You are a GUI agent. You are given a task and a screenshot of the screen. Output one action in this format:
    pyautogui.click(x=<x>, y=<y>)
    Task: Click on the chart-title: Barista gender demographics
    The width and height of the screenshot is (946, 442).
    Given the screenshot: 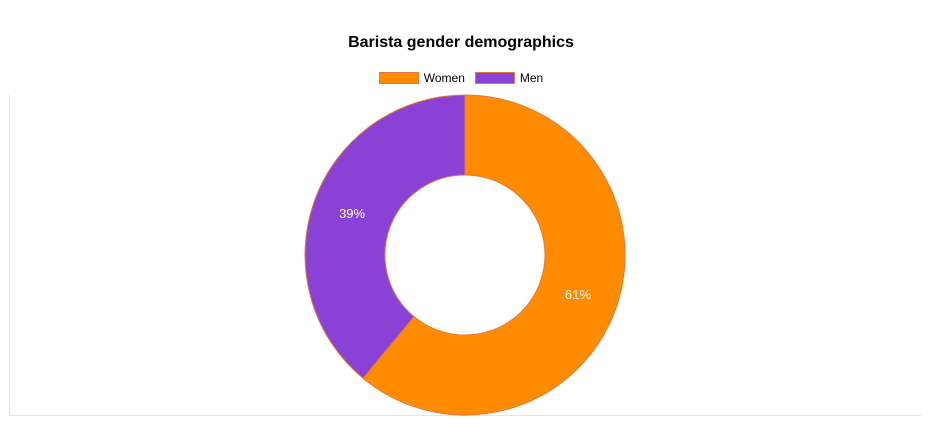 What is the action you would take?
    pyautogui.click(x=461, y=42)
    